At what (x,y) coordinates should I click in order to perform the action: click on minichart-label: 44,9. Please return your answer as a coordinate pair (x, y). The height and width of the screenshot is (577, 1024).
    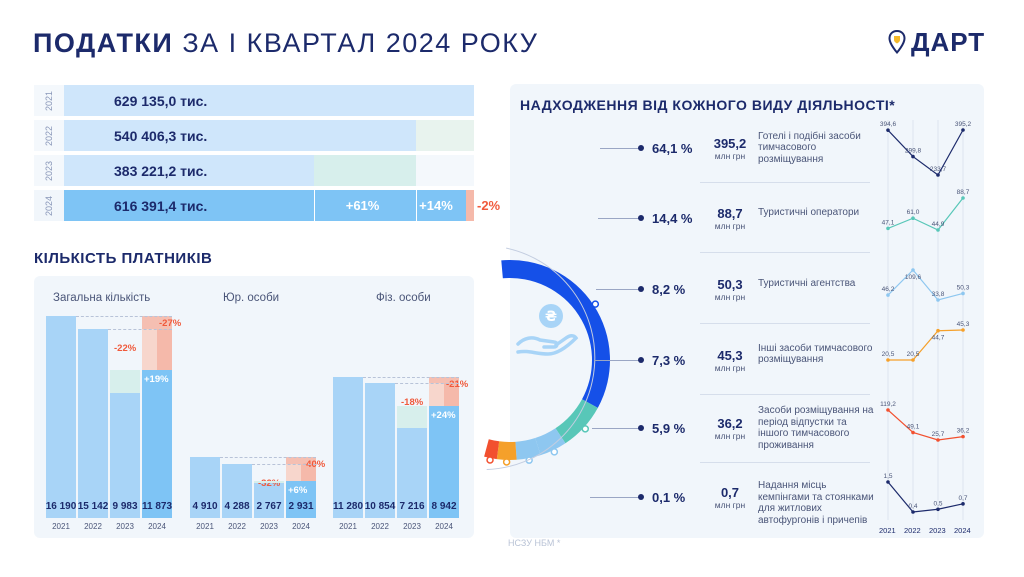
    Looking at the image, I should click on (938, 224).